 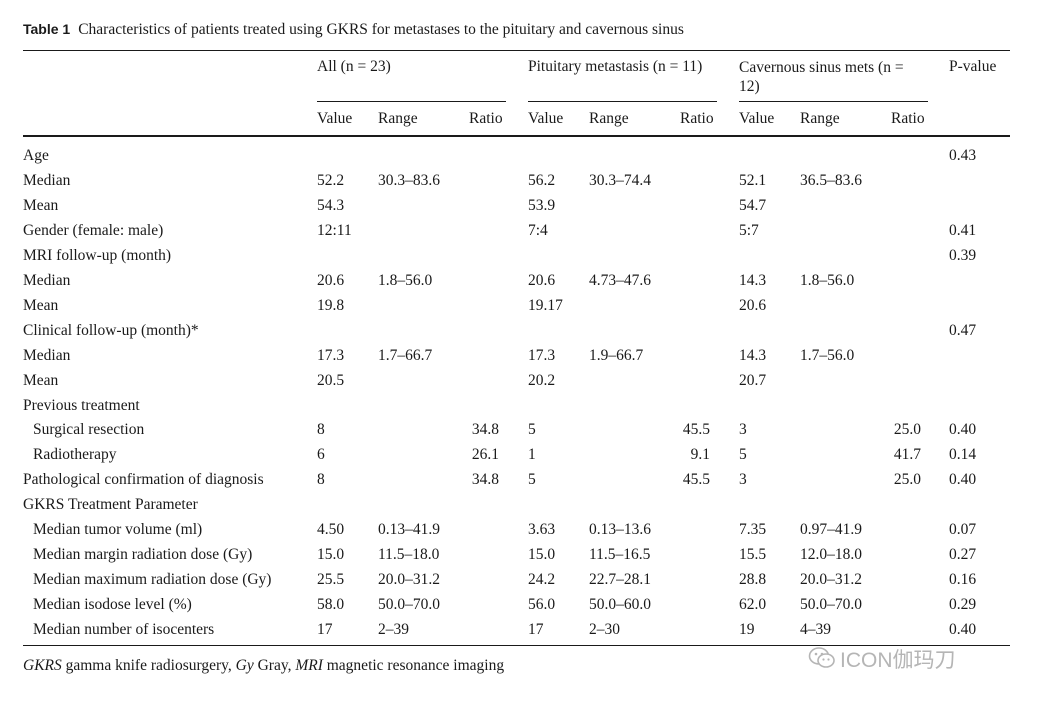 What do you see at coordinates (110, 505) in the screenshot?
I see `row-label: GKRS Treatment Parameter` at bounding box center [110, 505].